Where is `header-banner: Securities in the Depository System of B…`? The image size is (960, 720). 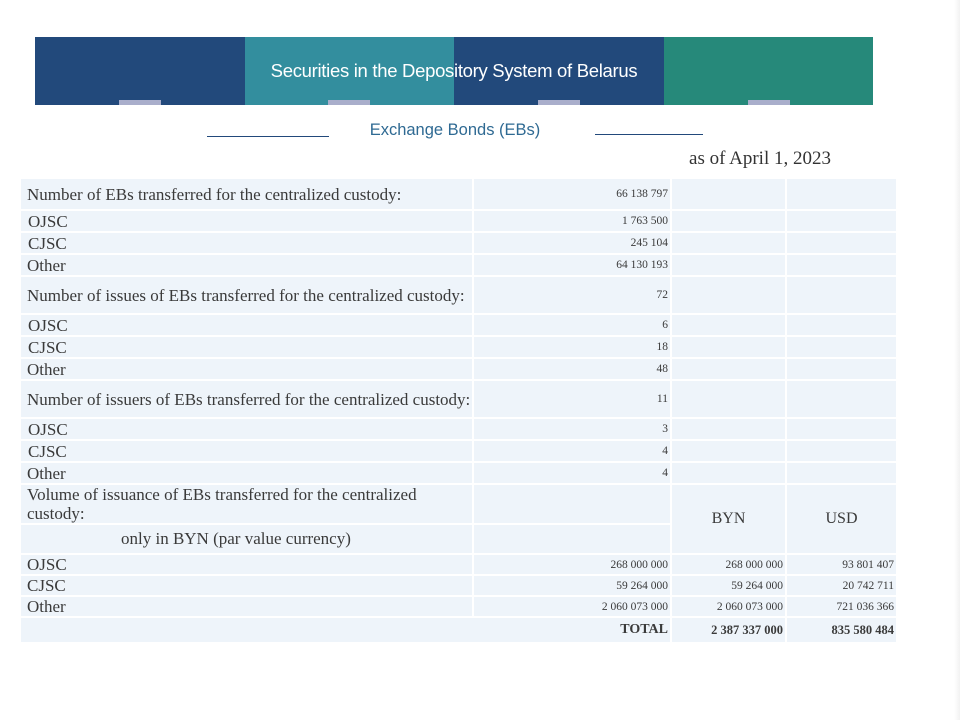
header-banner: Securities in the Depository System of B… is located at coordinates (454, 71).